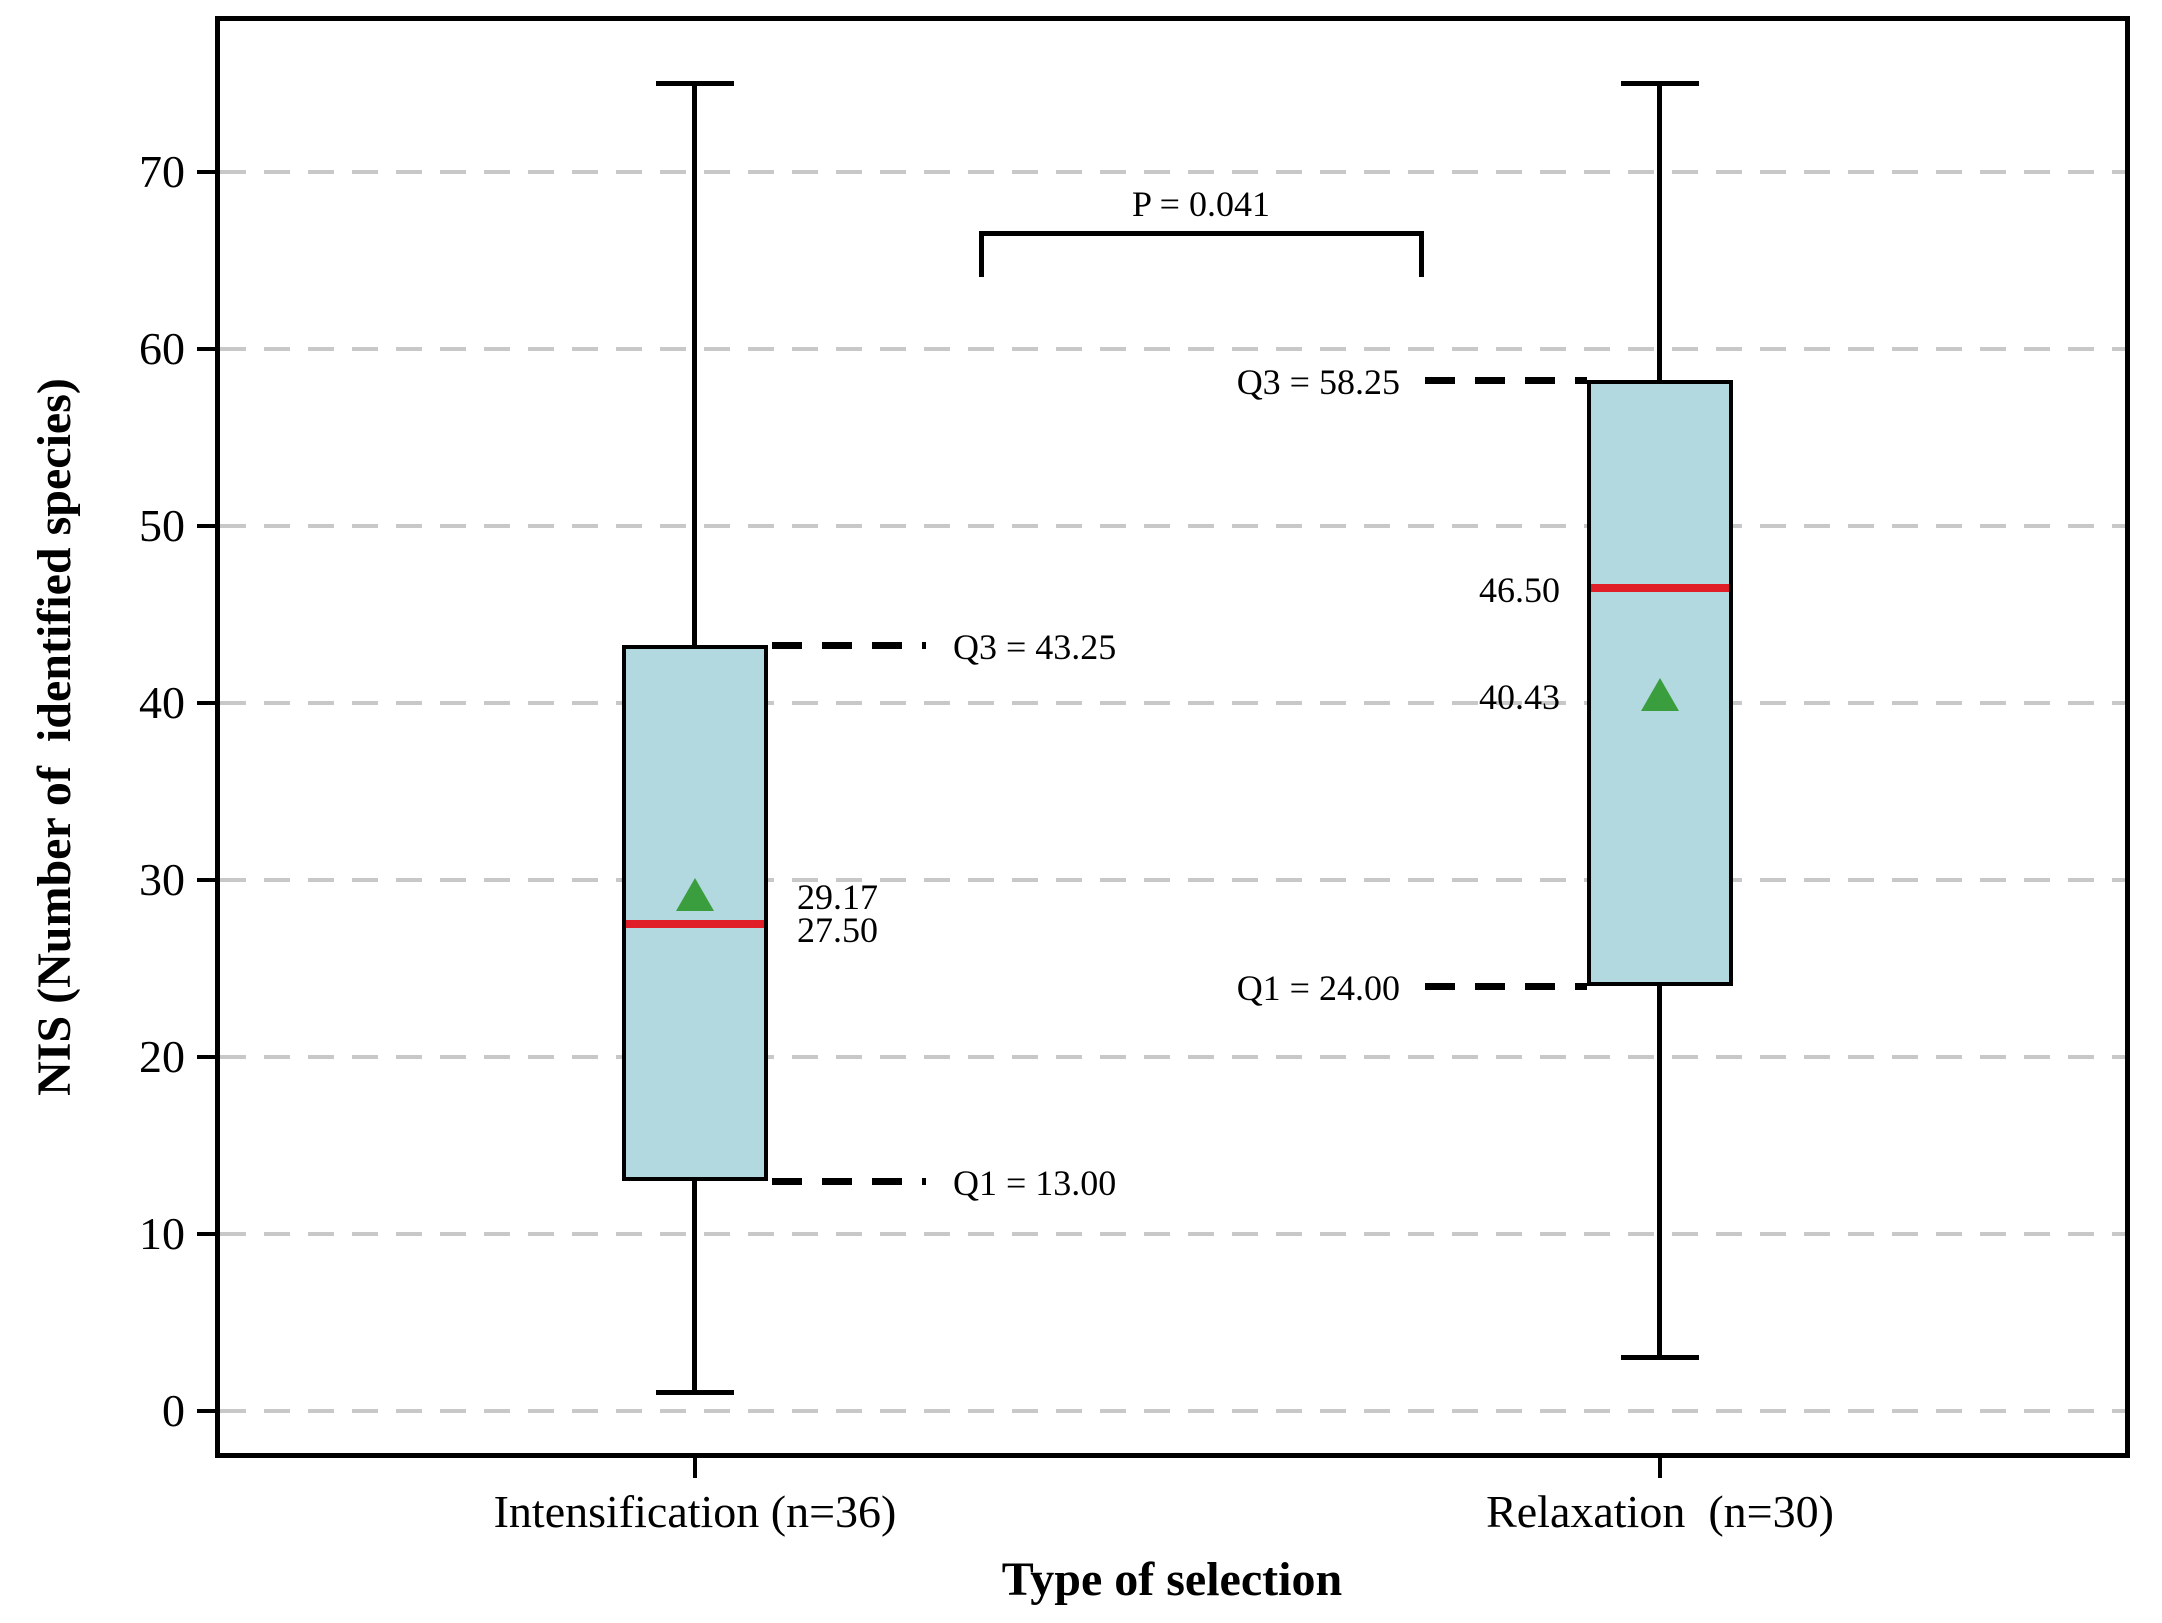  Describe the element at coordinates (1035, 647) in the screenshot. I see `annotation-label: Q3 = 43.25` at that location.